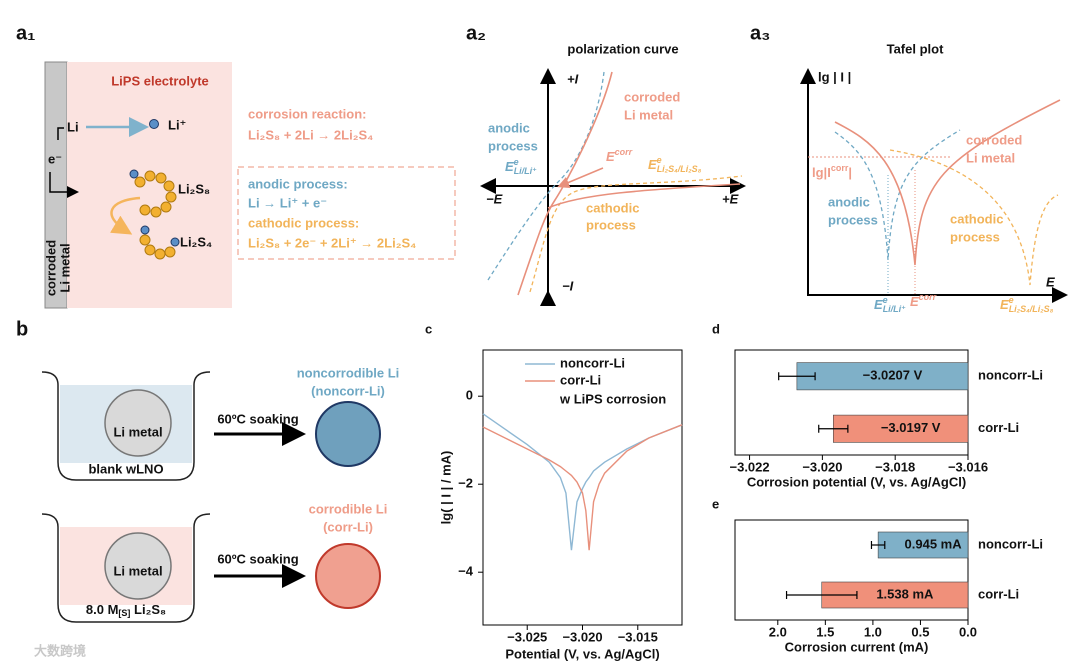 The width and height of the screenshot is (1080, 668). I want to click on end: |, so click(850, 172).